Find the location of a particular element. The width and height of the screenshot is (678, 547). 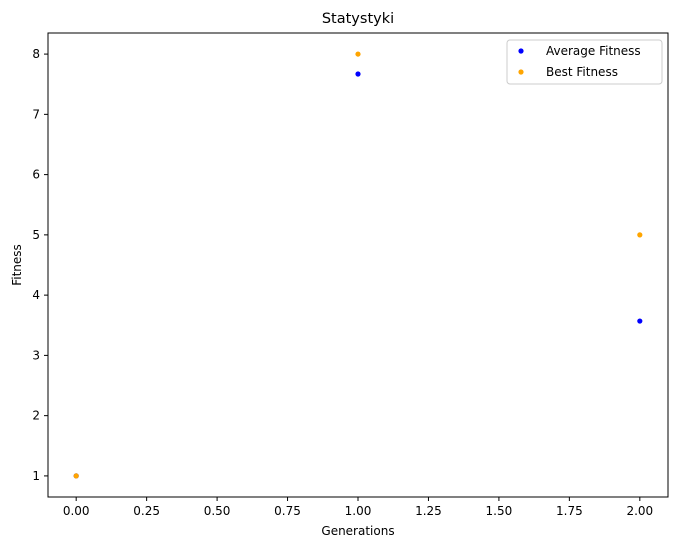

legend-label: Best Fitness is located at coordinates (582, 72).